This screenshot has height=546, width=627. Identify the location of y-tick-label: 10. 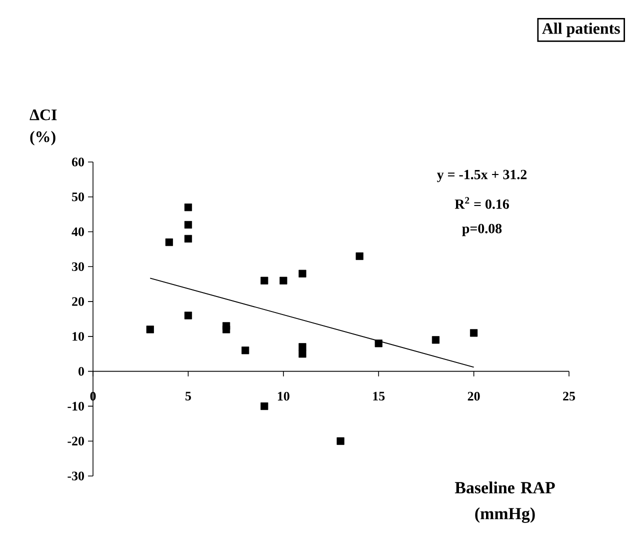
(78, 336).